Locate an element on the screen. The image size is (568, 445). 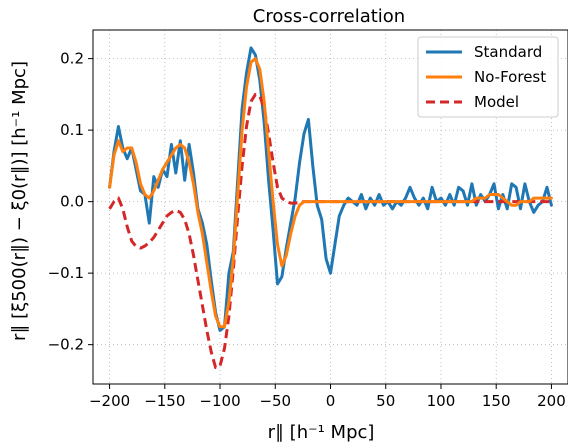
x-tick-label: 100 is located at coordinates (441, 401).